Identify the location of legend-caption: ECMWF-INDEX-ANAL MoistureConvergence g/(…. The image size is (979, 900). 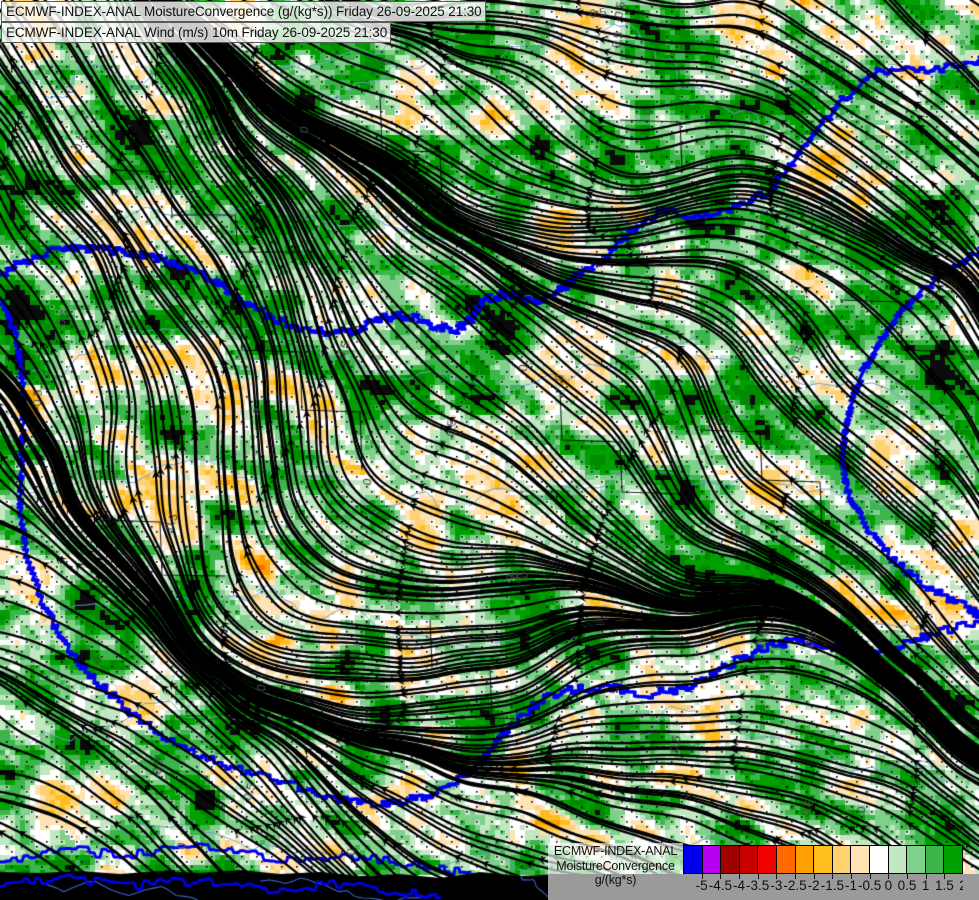
(615, 871).